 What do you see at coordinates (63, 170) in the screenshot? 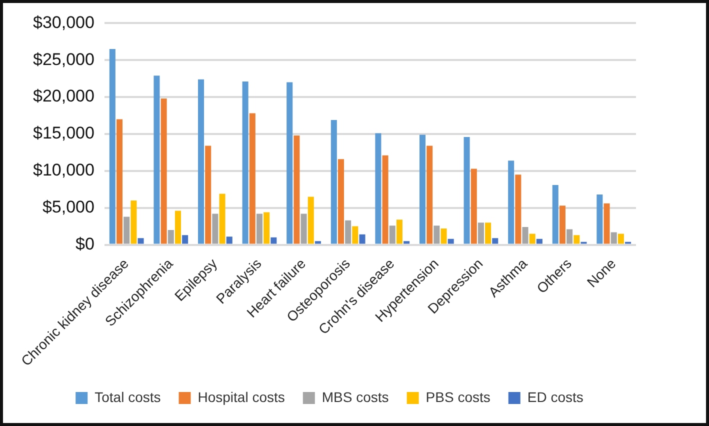
I see `y-tick-label: $10,000` at bounding box center [63, 170].